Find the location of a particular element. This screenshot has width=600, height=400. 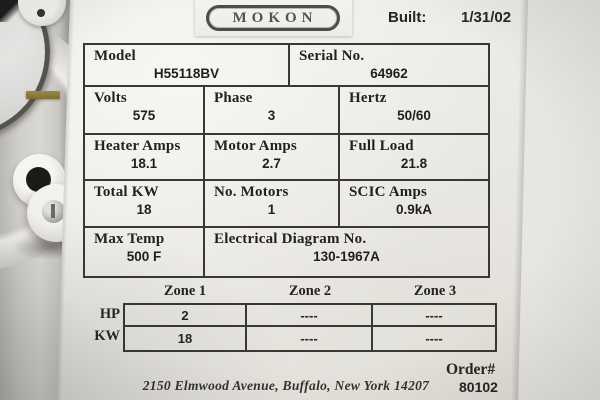

motor-amps-value: 2.7 is located at coordinates (271, 163).